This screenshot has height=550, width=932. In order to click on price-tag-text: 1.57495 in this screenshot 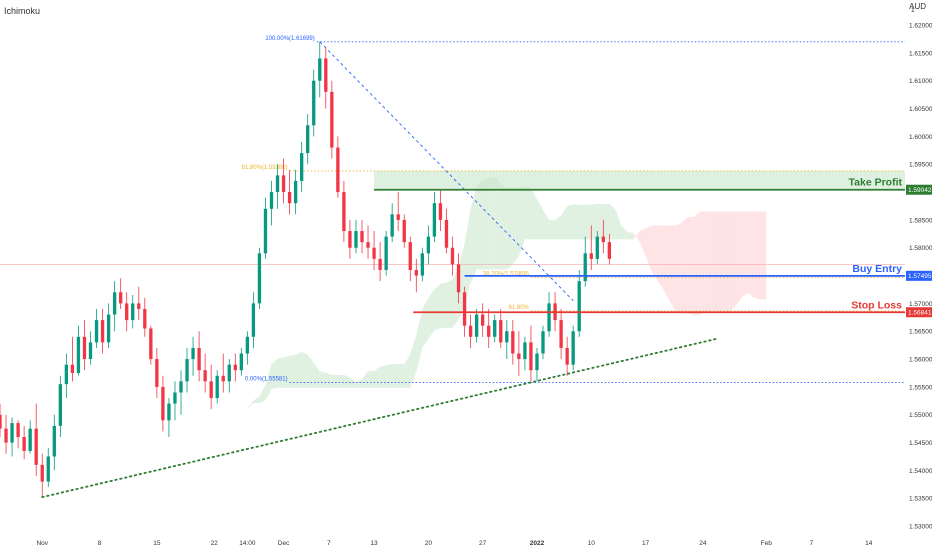, I will do `click(920, 276)`.